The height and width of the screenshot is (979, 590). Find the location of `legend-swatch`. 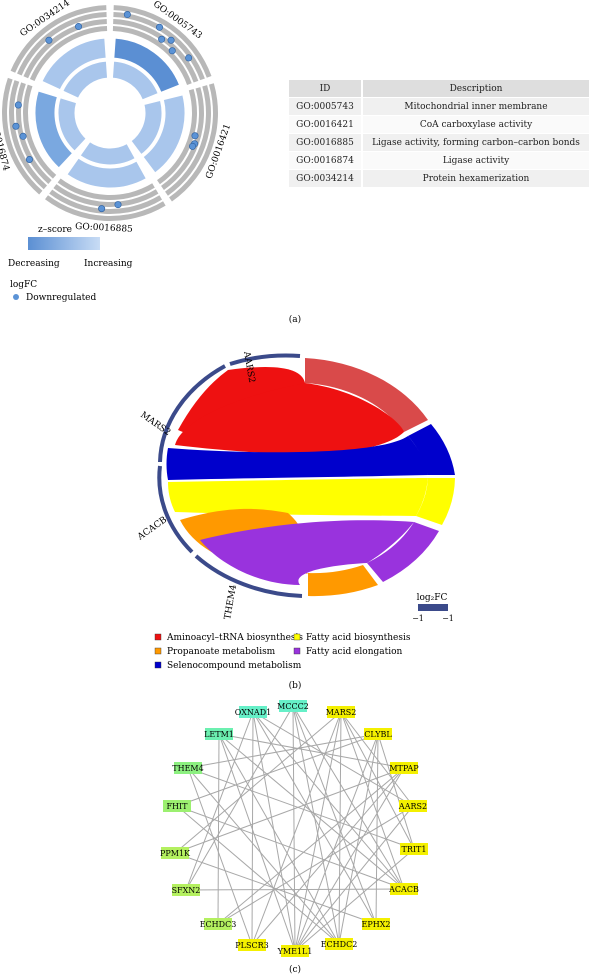

legend-swatch is located at coordinates (297, 637).